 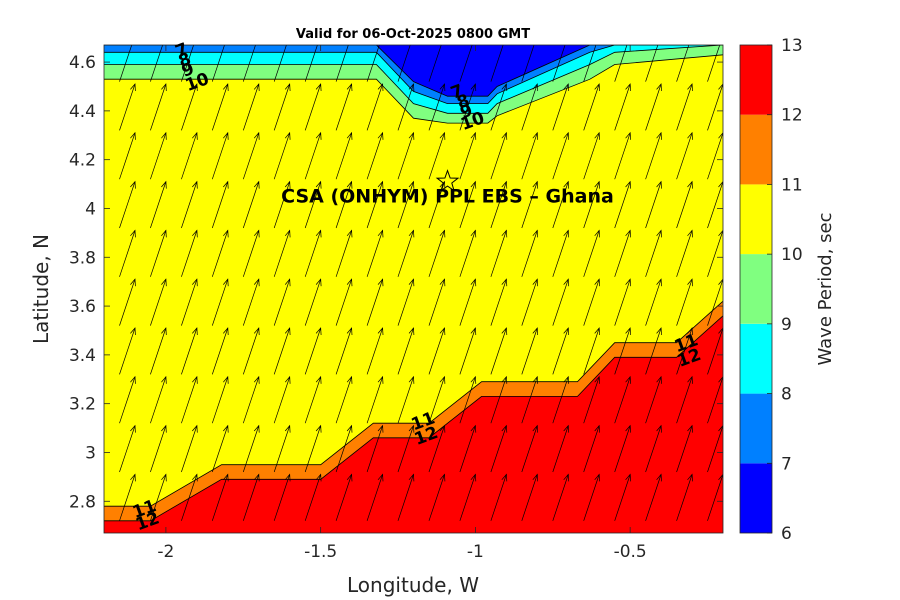 What do you see at coordinates (792, 255) in the screenshot?
I see `colorbar-tick-label: 10` at bounding box center [792, 255].